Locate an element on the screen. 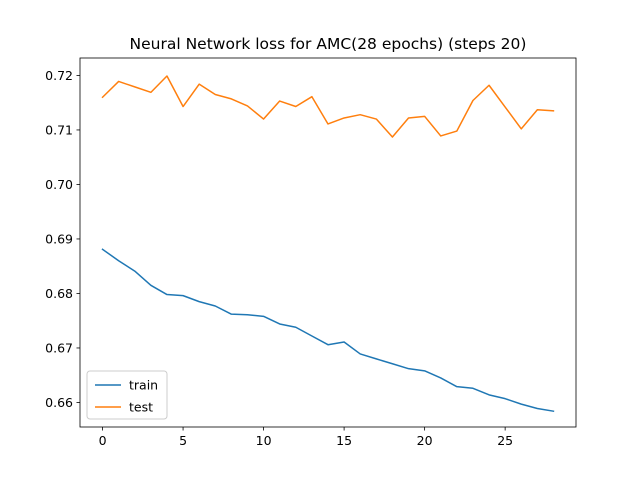 This screenshot has height=480, width=640. x-tick-label: 25 is located at coordinates (505, 440).